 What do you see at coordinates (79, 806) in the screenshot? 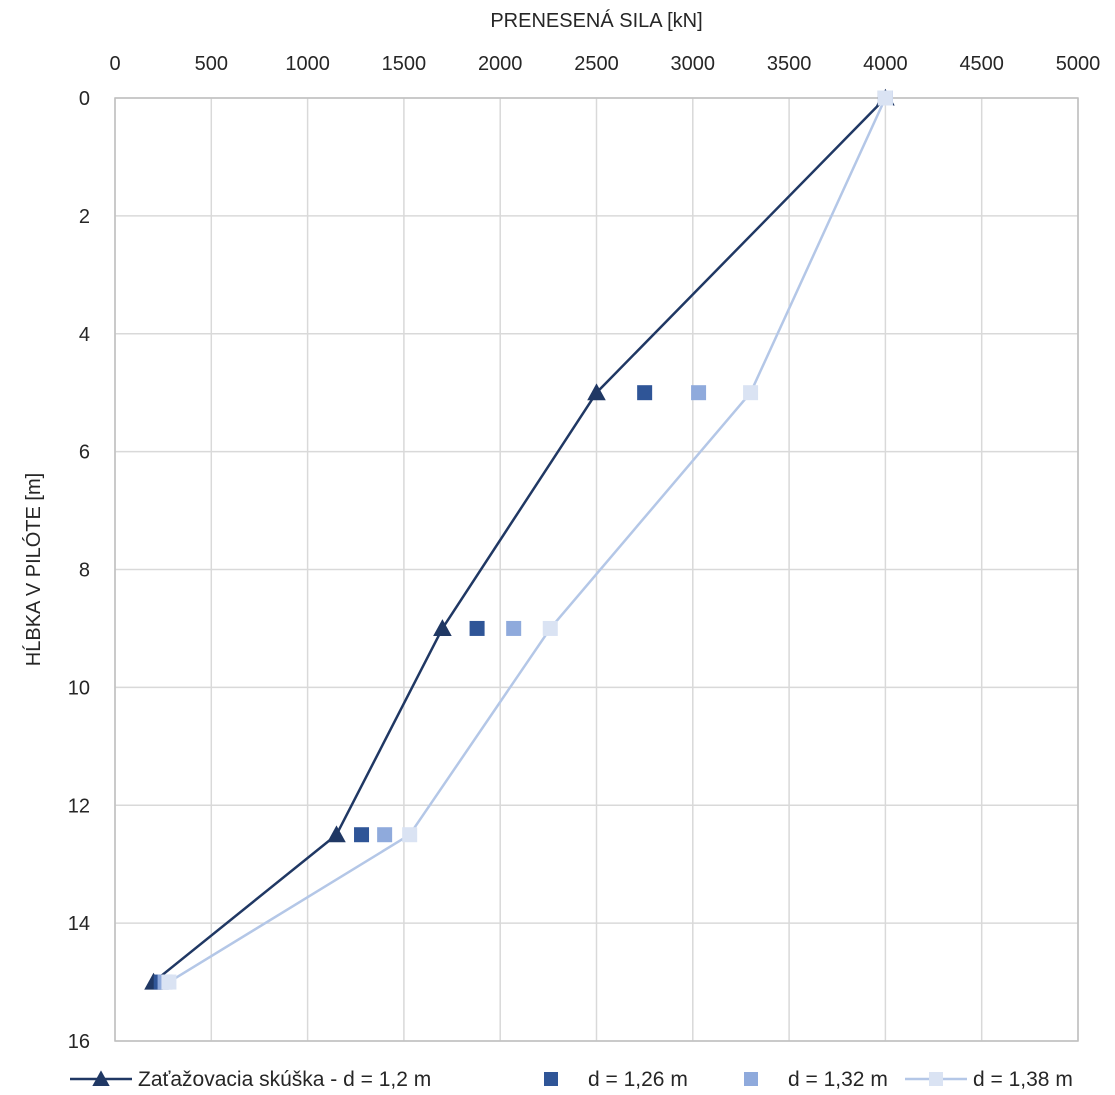
I see `y-tick-label: 12` at bounding box center [79, 806].